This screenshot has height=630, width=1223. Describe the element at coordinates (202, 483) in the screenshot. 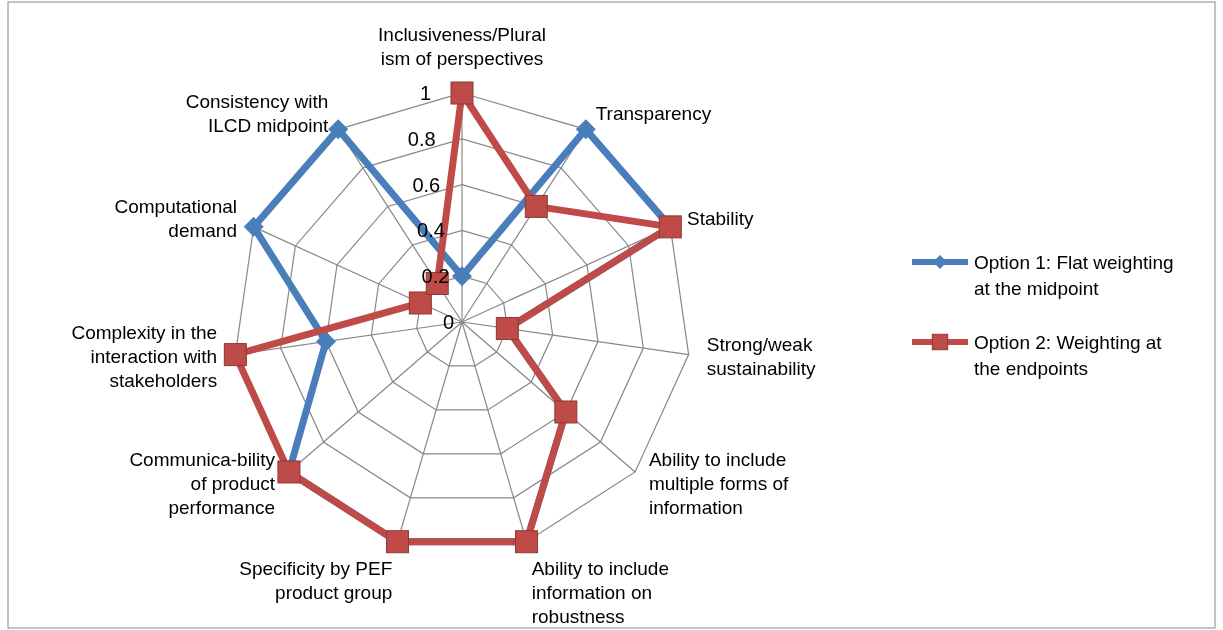

I see `spoke-label: Communica-bility of product performance` at that location.